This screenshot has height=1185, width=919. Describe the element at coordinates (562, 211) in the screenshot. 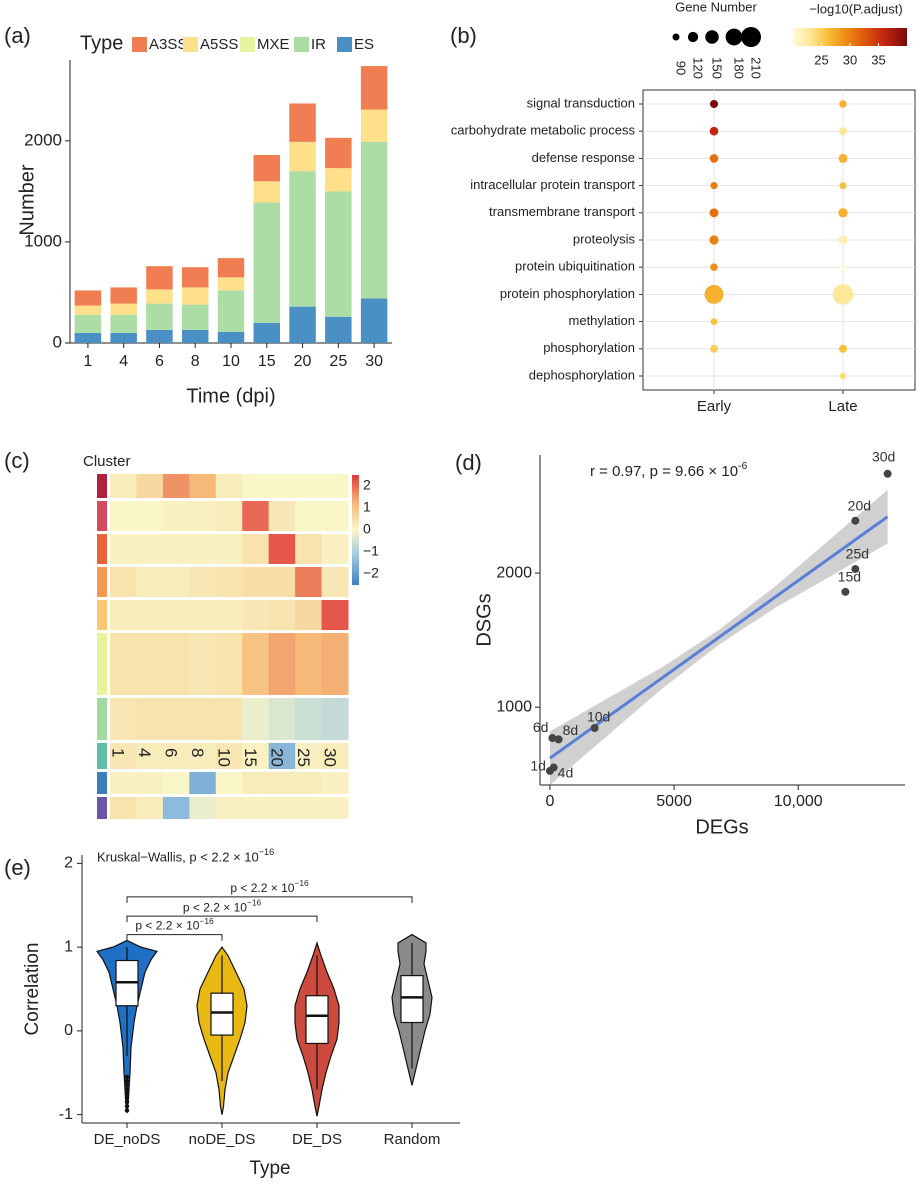

I see `y-term-label: transmembrane transport` at that location.